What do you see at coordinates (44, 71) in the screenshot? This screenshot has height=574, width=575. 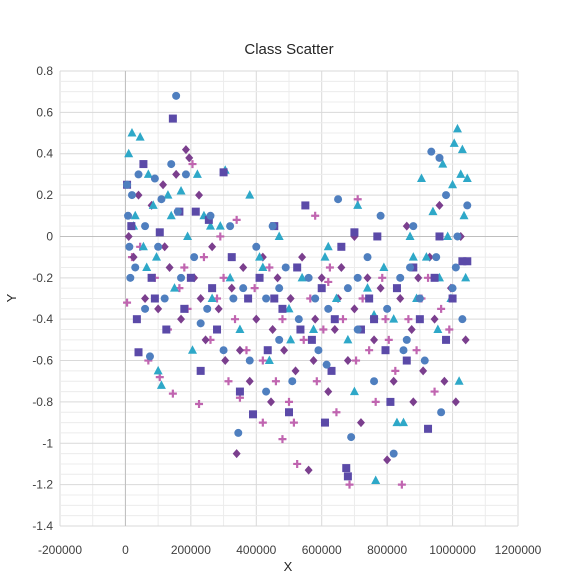 I see `y-tick-label: 0.8` at bounding box center [44, 71].